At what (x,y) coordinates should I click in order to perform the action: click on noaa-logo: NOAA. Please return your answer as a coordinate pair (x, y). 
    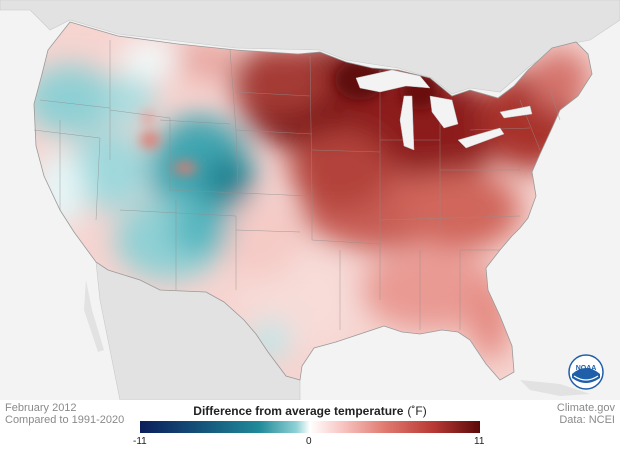
    Looking at the image, I should click on (586, 372).